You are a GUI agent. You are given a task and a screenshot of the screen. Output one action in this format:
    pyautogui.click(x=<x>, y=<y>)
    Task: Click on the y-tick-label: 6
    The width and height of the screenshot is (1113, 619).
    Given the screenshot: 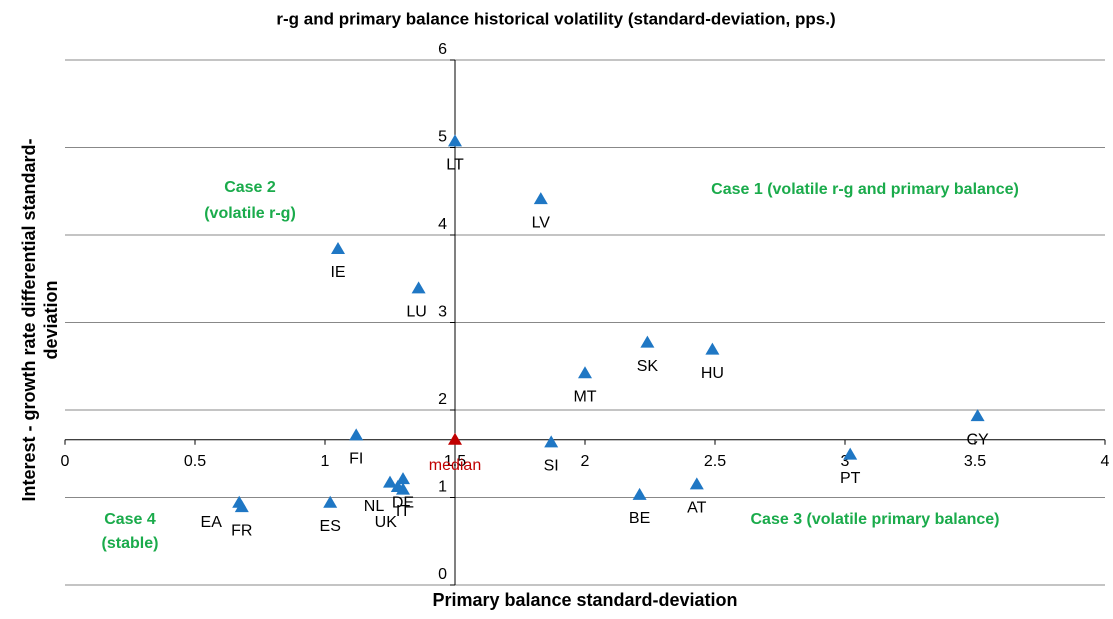 What is the action you would take?
    pyautogui.click(x=442, y=49)
    